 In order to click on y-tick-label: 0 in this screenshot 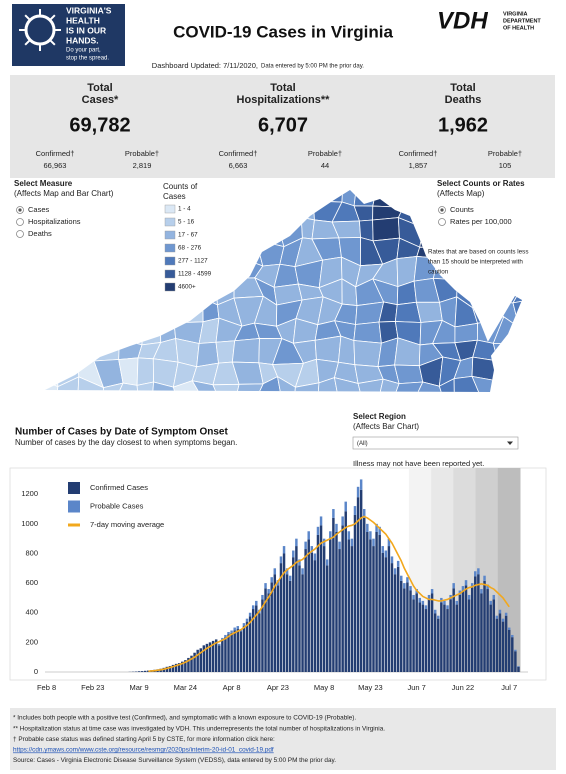, I will do `click(36, 671)`.